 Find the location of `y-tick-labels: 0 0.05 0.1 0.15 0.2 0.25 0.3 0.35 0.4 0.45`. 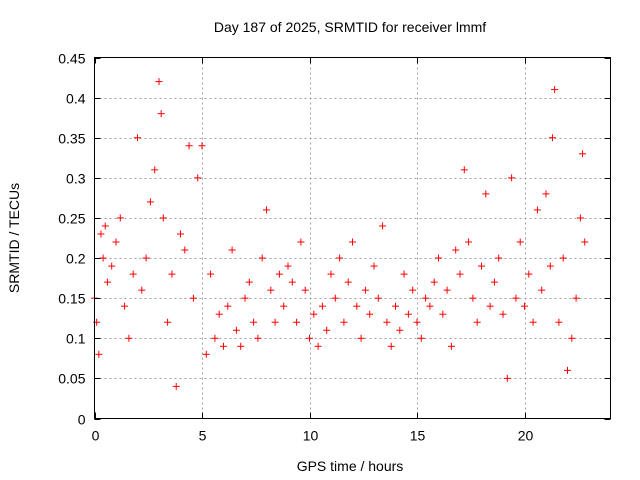

y-tick-labels: 0 0.05 0.1 0.15 0.2 0.25 0.3 0.35 0.4 0.45 is located at coordinates (71, 239).